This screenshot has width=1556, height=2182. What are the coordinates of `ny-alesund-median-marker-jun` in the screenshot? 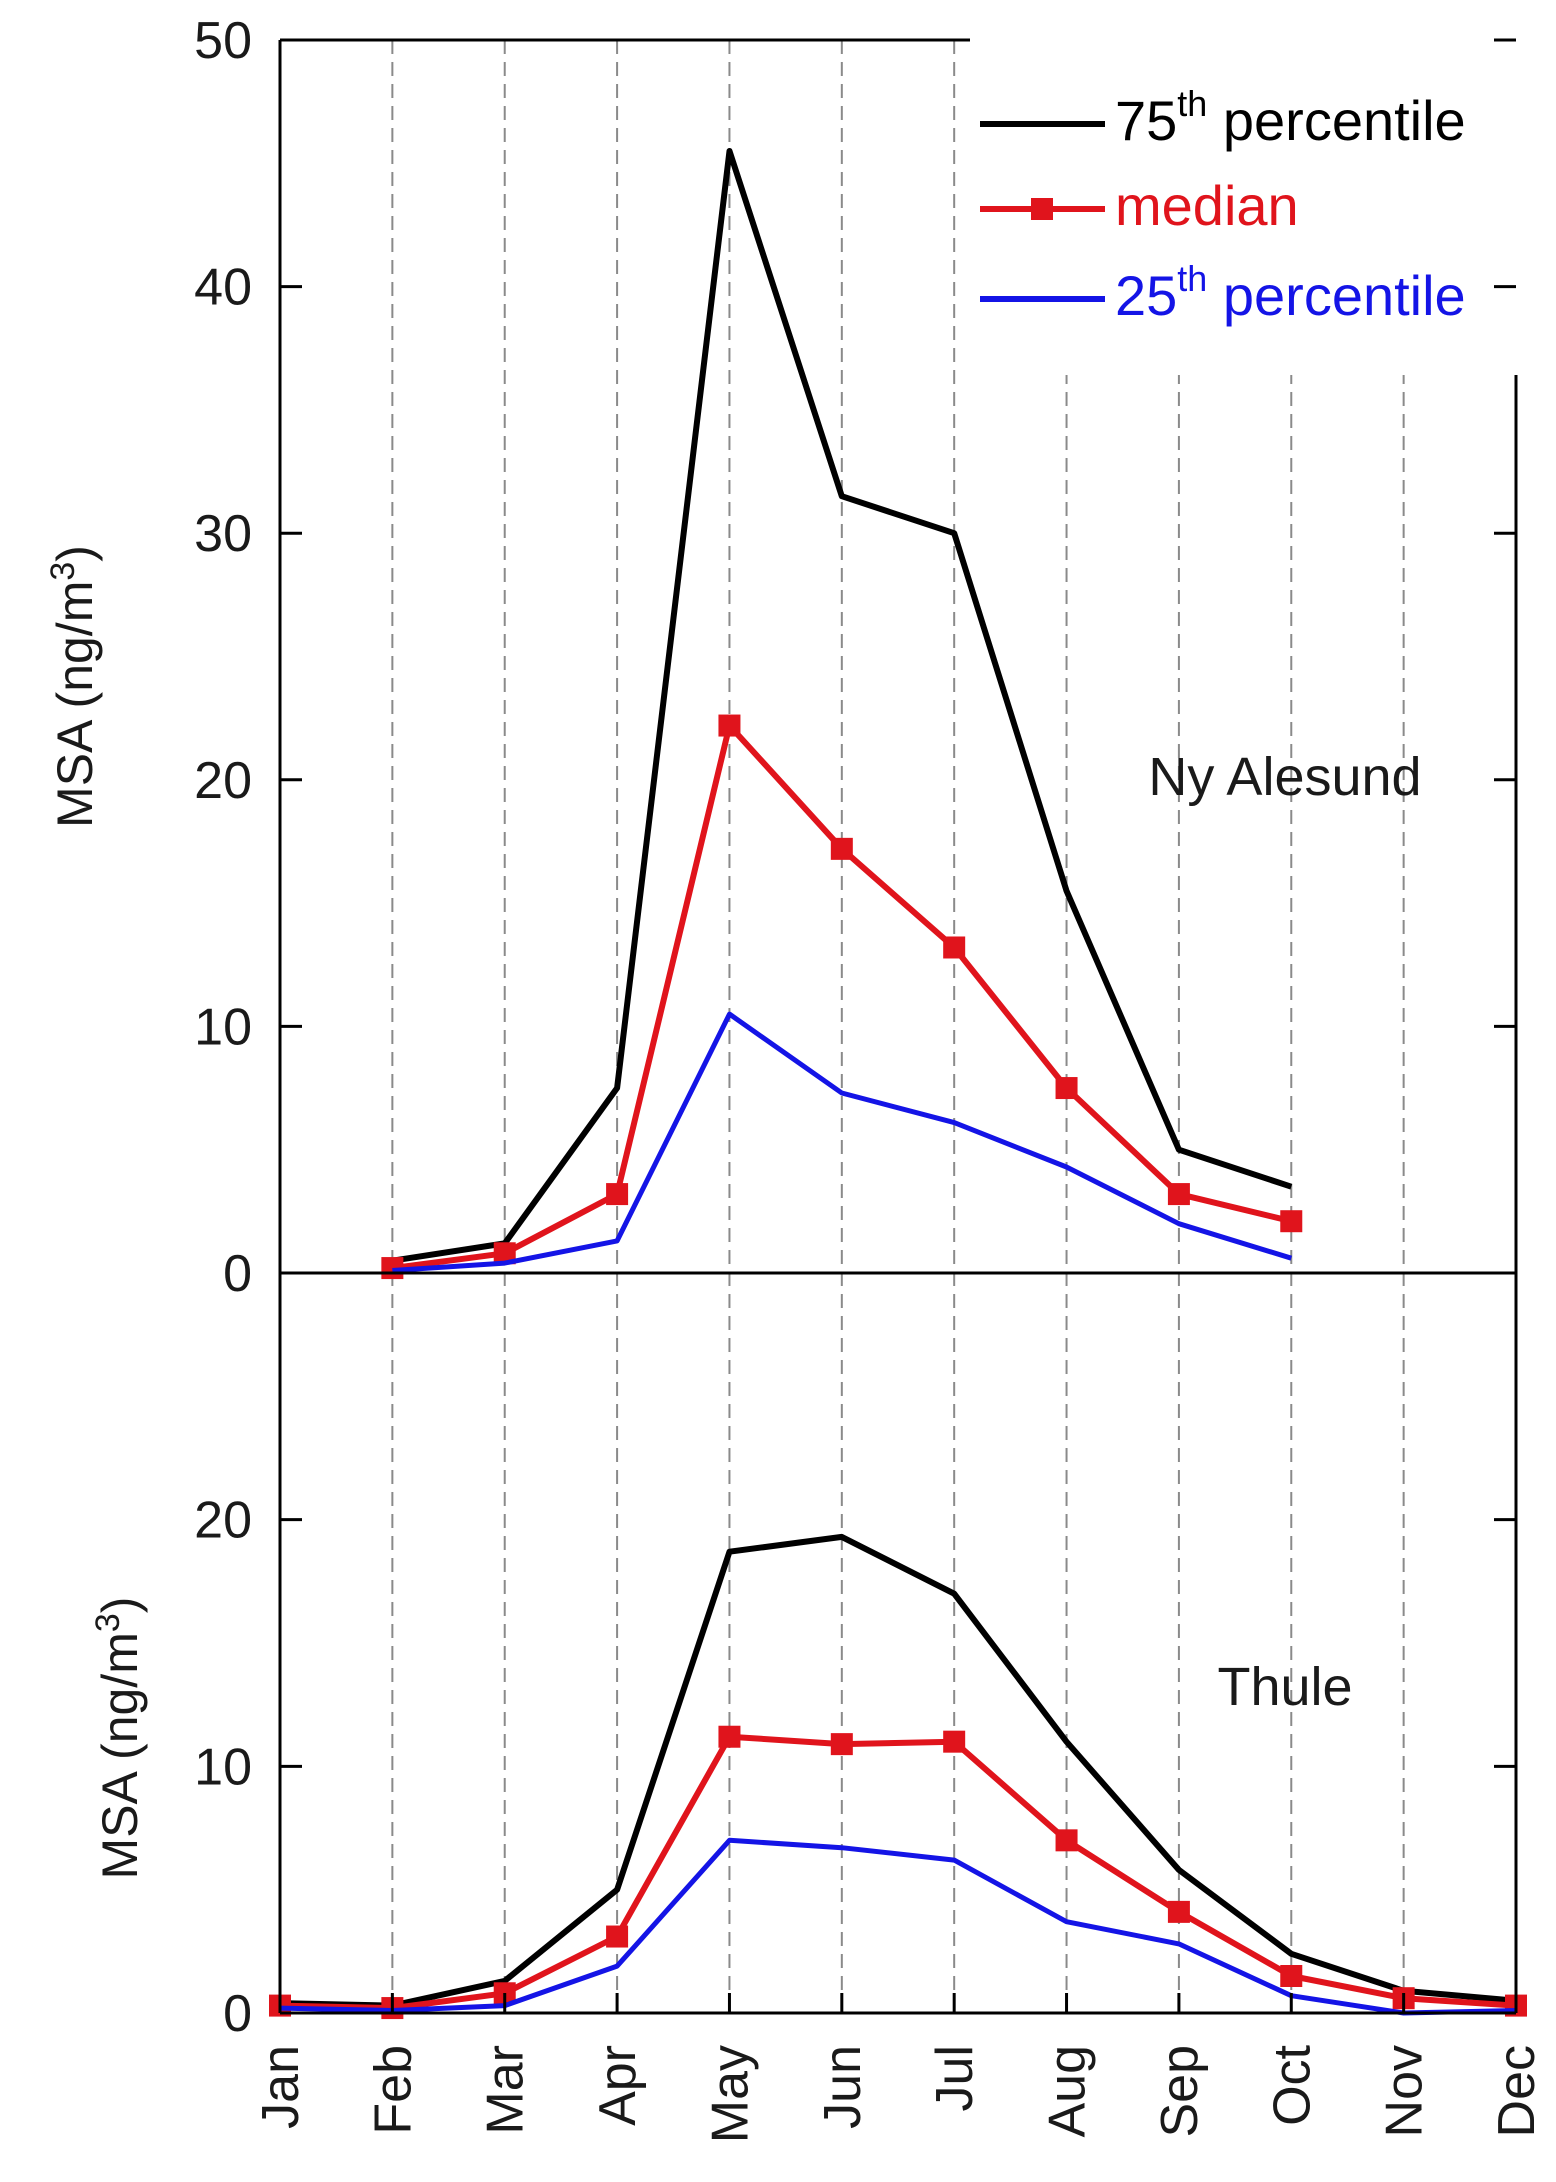 It's located at (841, 848).